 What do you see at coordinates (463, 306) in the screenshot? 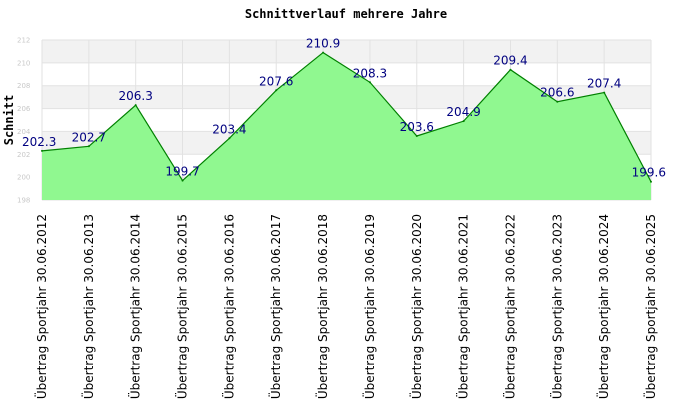
I see `x-tick-label: Übertrag Sportjahr 30.06.2021` at bounding box center [463, 306].